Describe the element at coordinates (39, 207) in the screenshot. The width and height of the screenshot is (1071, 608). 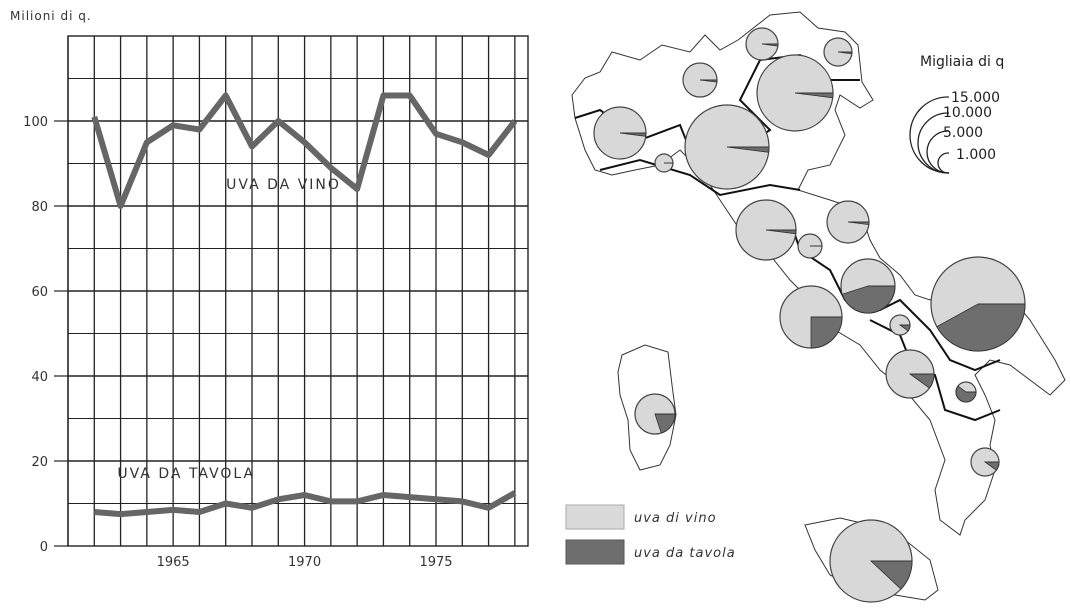
I see `y-tick-label: 80` at that location.